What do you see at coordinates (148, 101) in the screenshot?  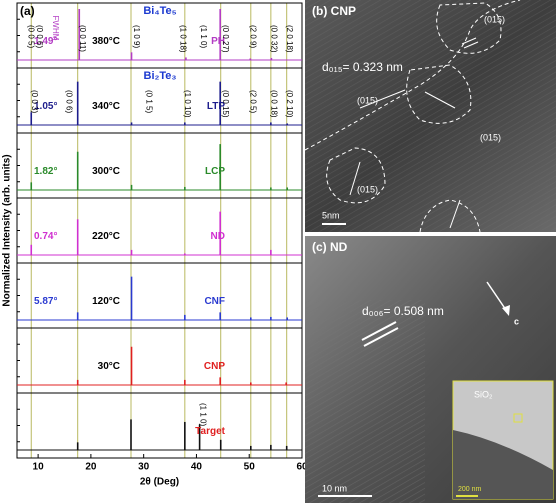 I see `peak-label: (0 1 5)` at bounding box center [148, 101].